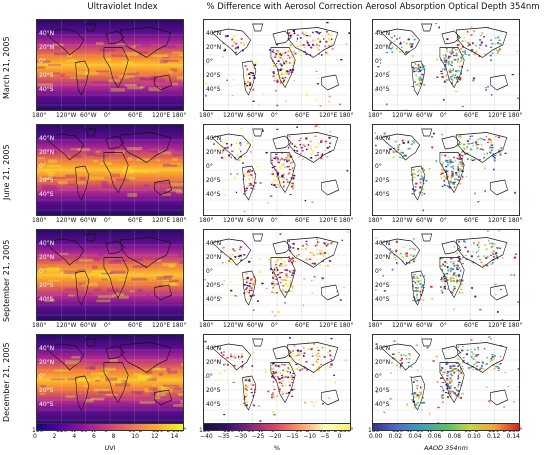  I want to click on colorbar-tick-label: 0.10, so click(474, 436).